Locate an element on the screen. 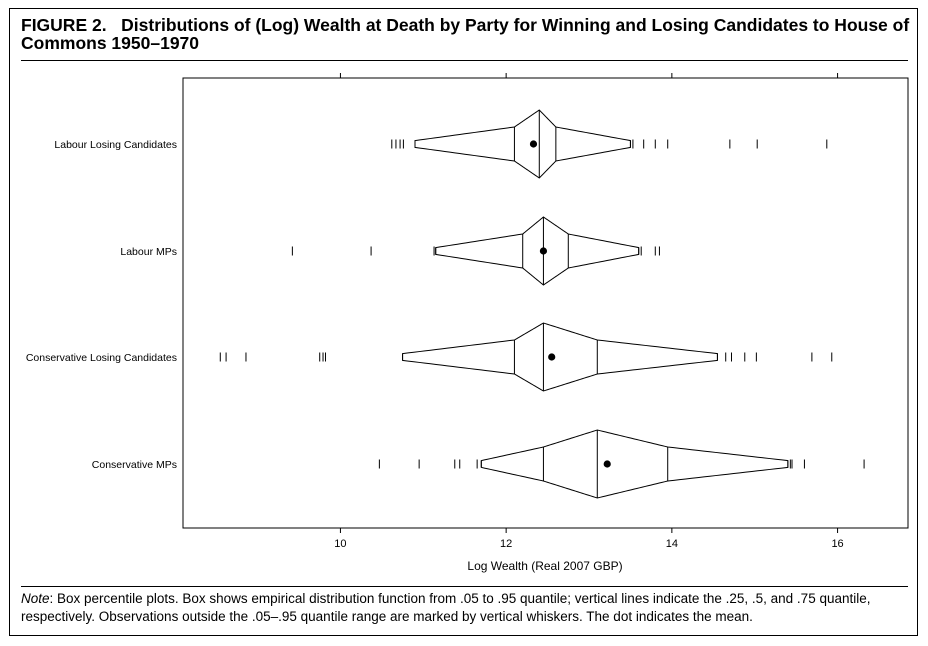 This screenshot has width=928, height=646. x-tick-label: 14 is located at coordinates (672, 544).